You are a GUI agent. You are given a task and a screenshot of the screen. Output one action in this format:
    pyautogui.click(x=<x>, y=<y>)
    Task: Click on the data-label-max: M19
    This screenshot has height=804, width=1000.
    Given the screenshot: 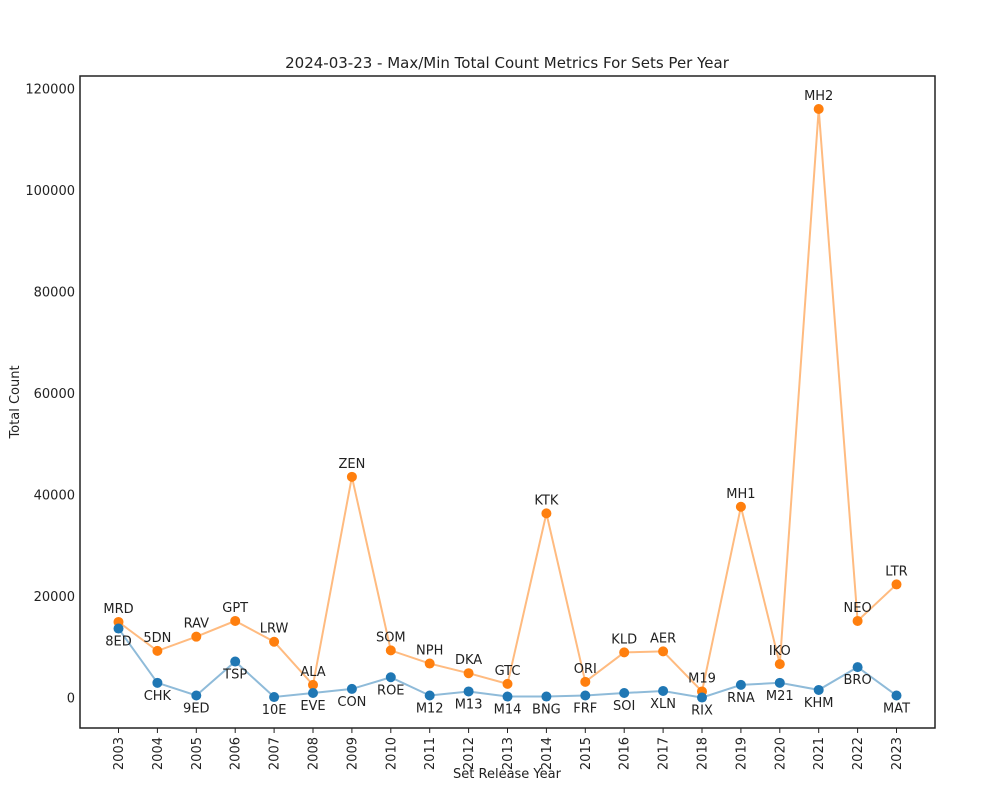 What is the action you would take?
    pyautogui.click(x=702, y=678)
    